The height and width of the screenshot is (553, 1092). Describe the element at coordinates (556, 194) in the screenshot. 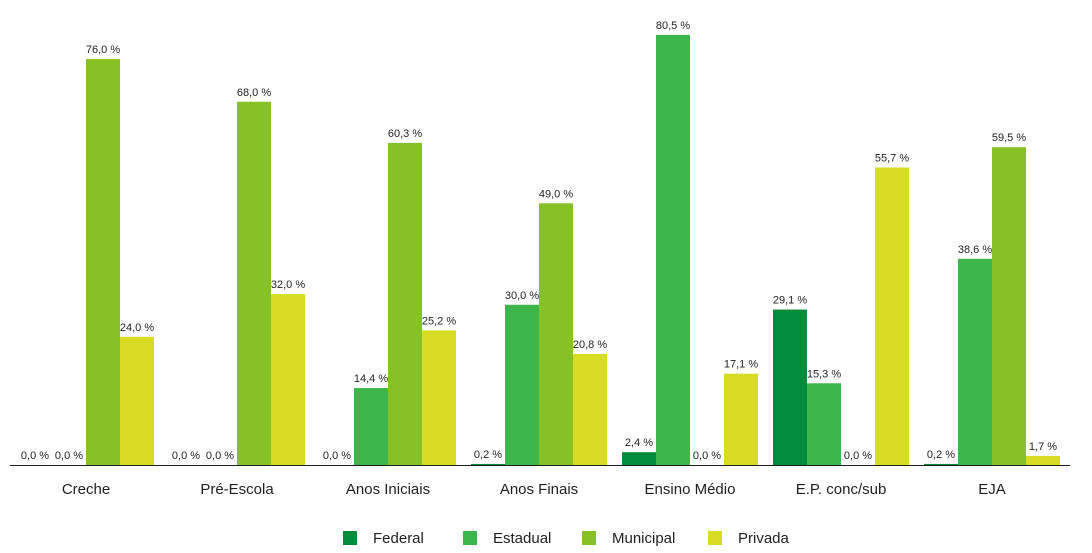

I see `value-label-anos-finais-municipal: 49,0 %` at that location.